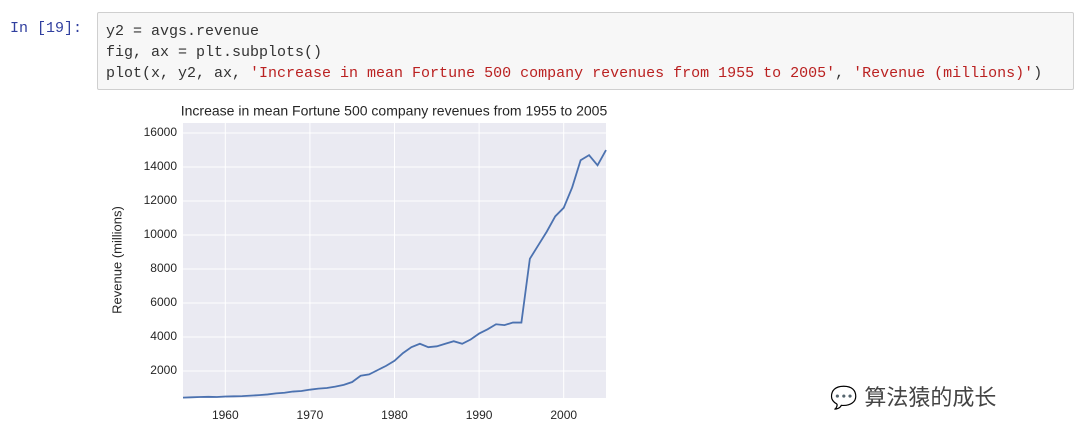  What do you see at coordinates (310, 415) in the screenshot?
I see `x-tick-label: 1970` at bounding box center [310, 415].